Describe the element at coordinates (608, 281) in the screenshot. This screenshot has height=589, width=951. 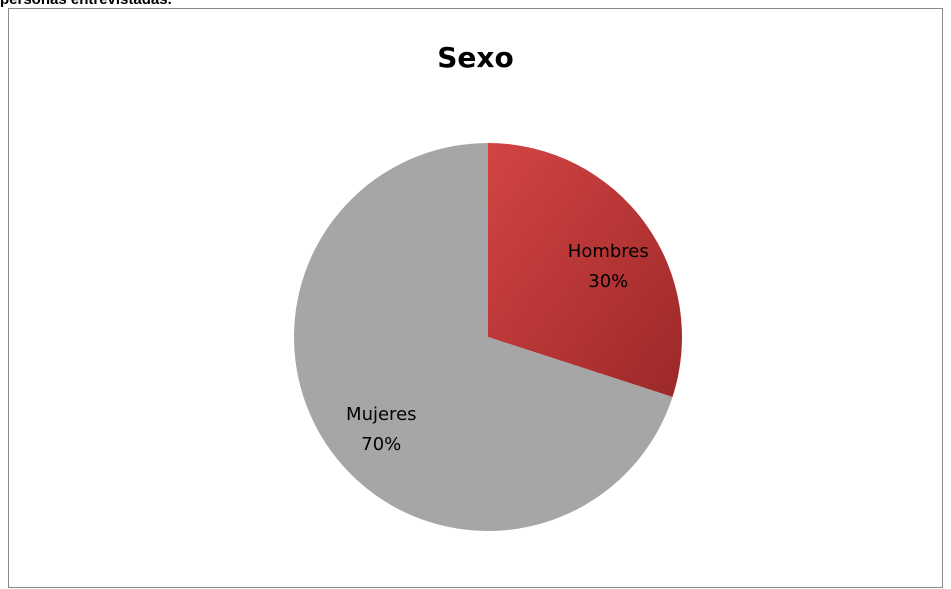
I see `slice-percent-hombres: 30%` at that location.